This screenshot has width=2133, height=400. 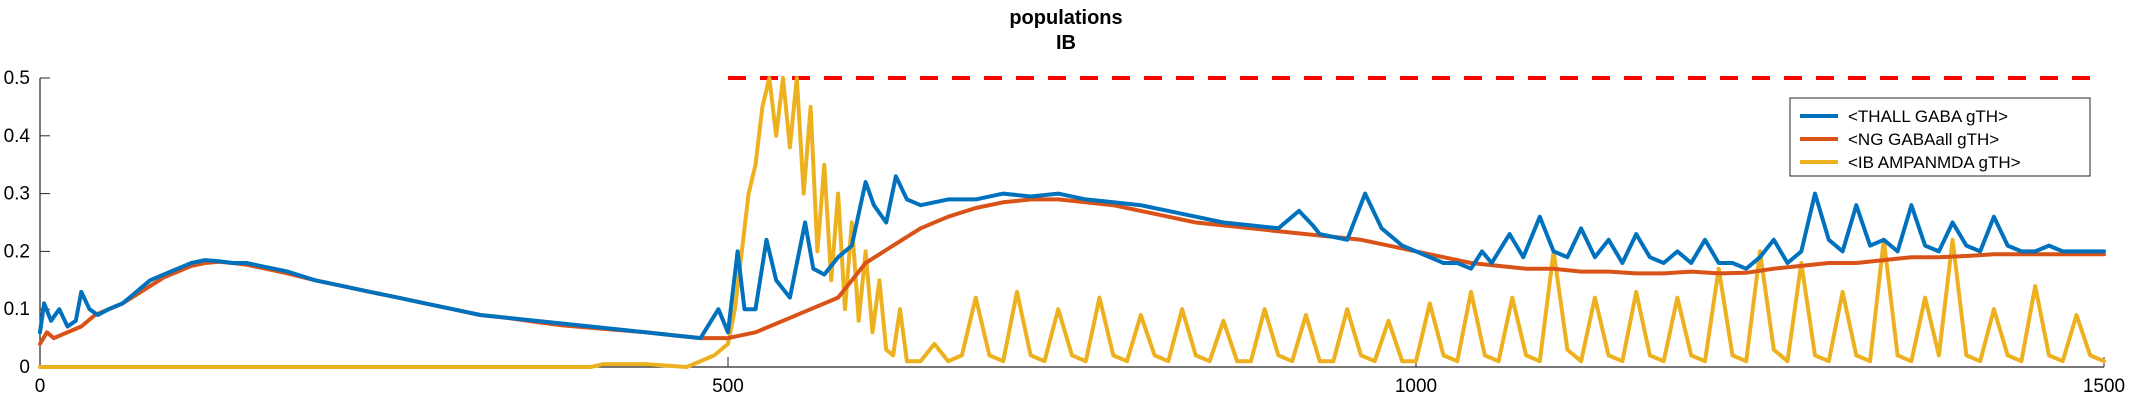 What do you see at coordinates (1934, 162) in the screenshot?
I see `legend-label: <IB AMPANMDA gTH>` at bounding box center [1934, 162].